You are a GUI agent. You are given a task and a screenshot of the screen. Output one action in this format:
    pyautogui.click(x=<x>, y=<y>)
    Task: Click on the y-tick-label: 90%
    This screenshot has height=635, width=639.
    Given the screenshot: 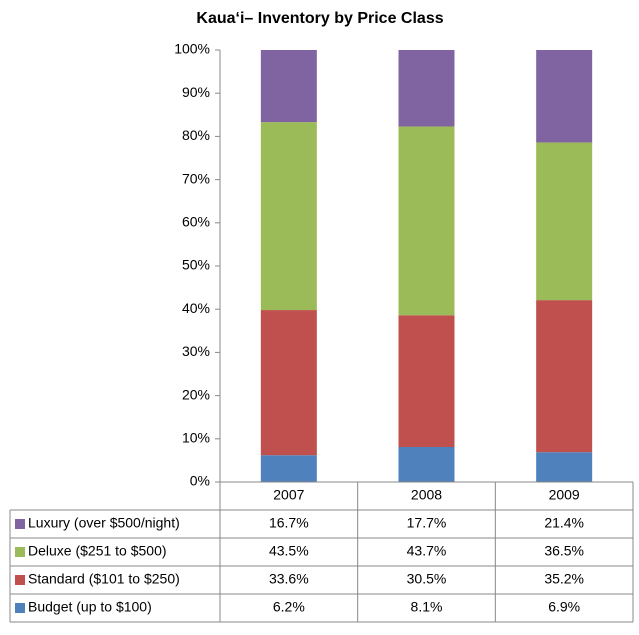 What is the action you would take?
    pyautogui.click(x=196, y=92)
    